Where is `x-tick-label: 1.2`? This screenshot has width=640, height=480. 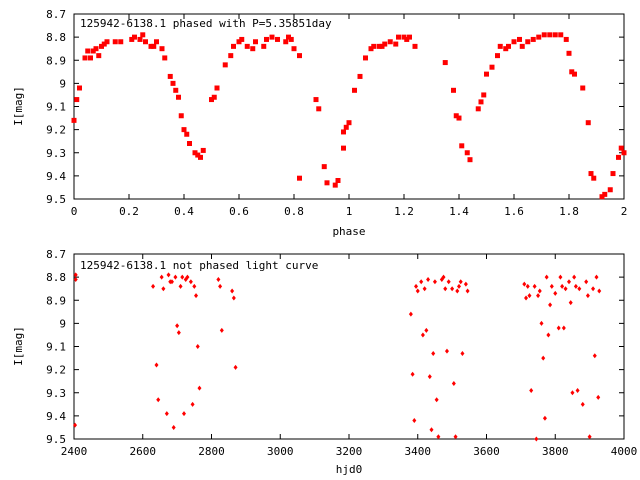
x-tick-label: 1.2 is located at coordinates (404, 211).